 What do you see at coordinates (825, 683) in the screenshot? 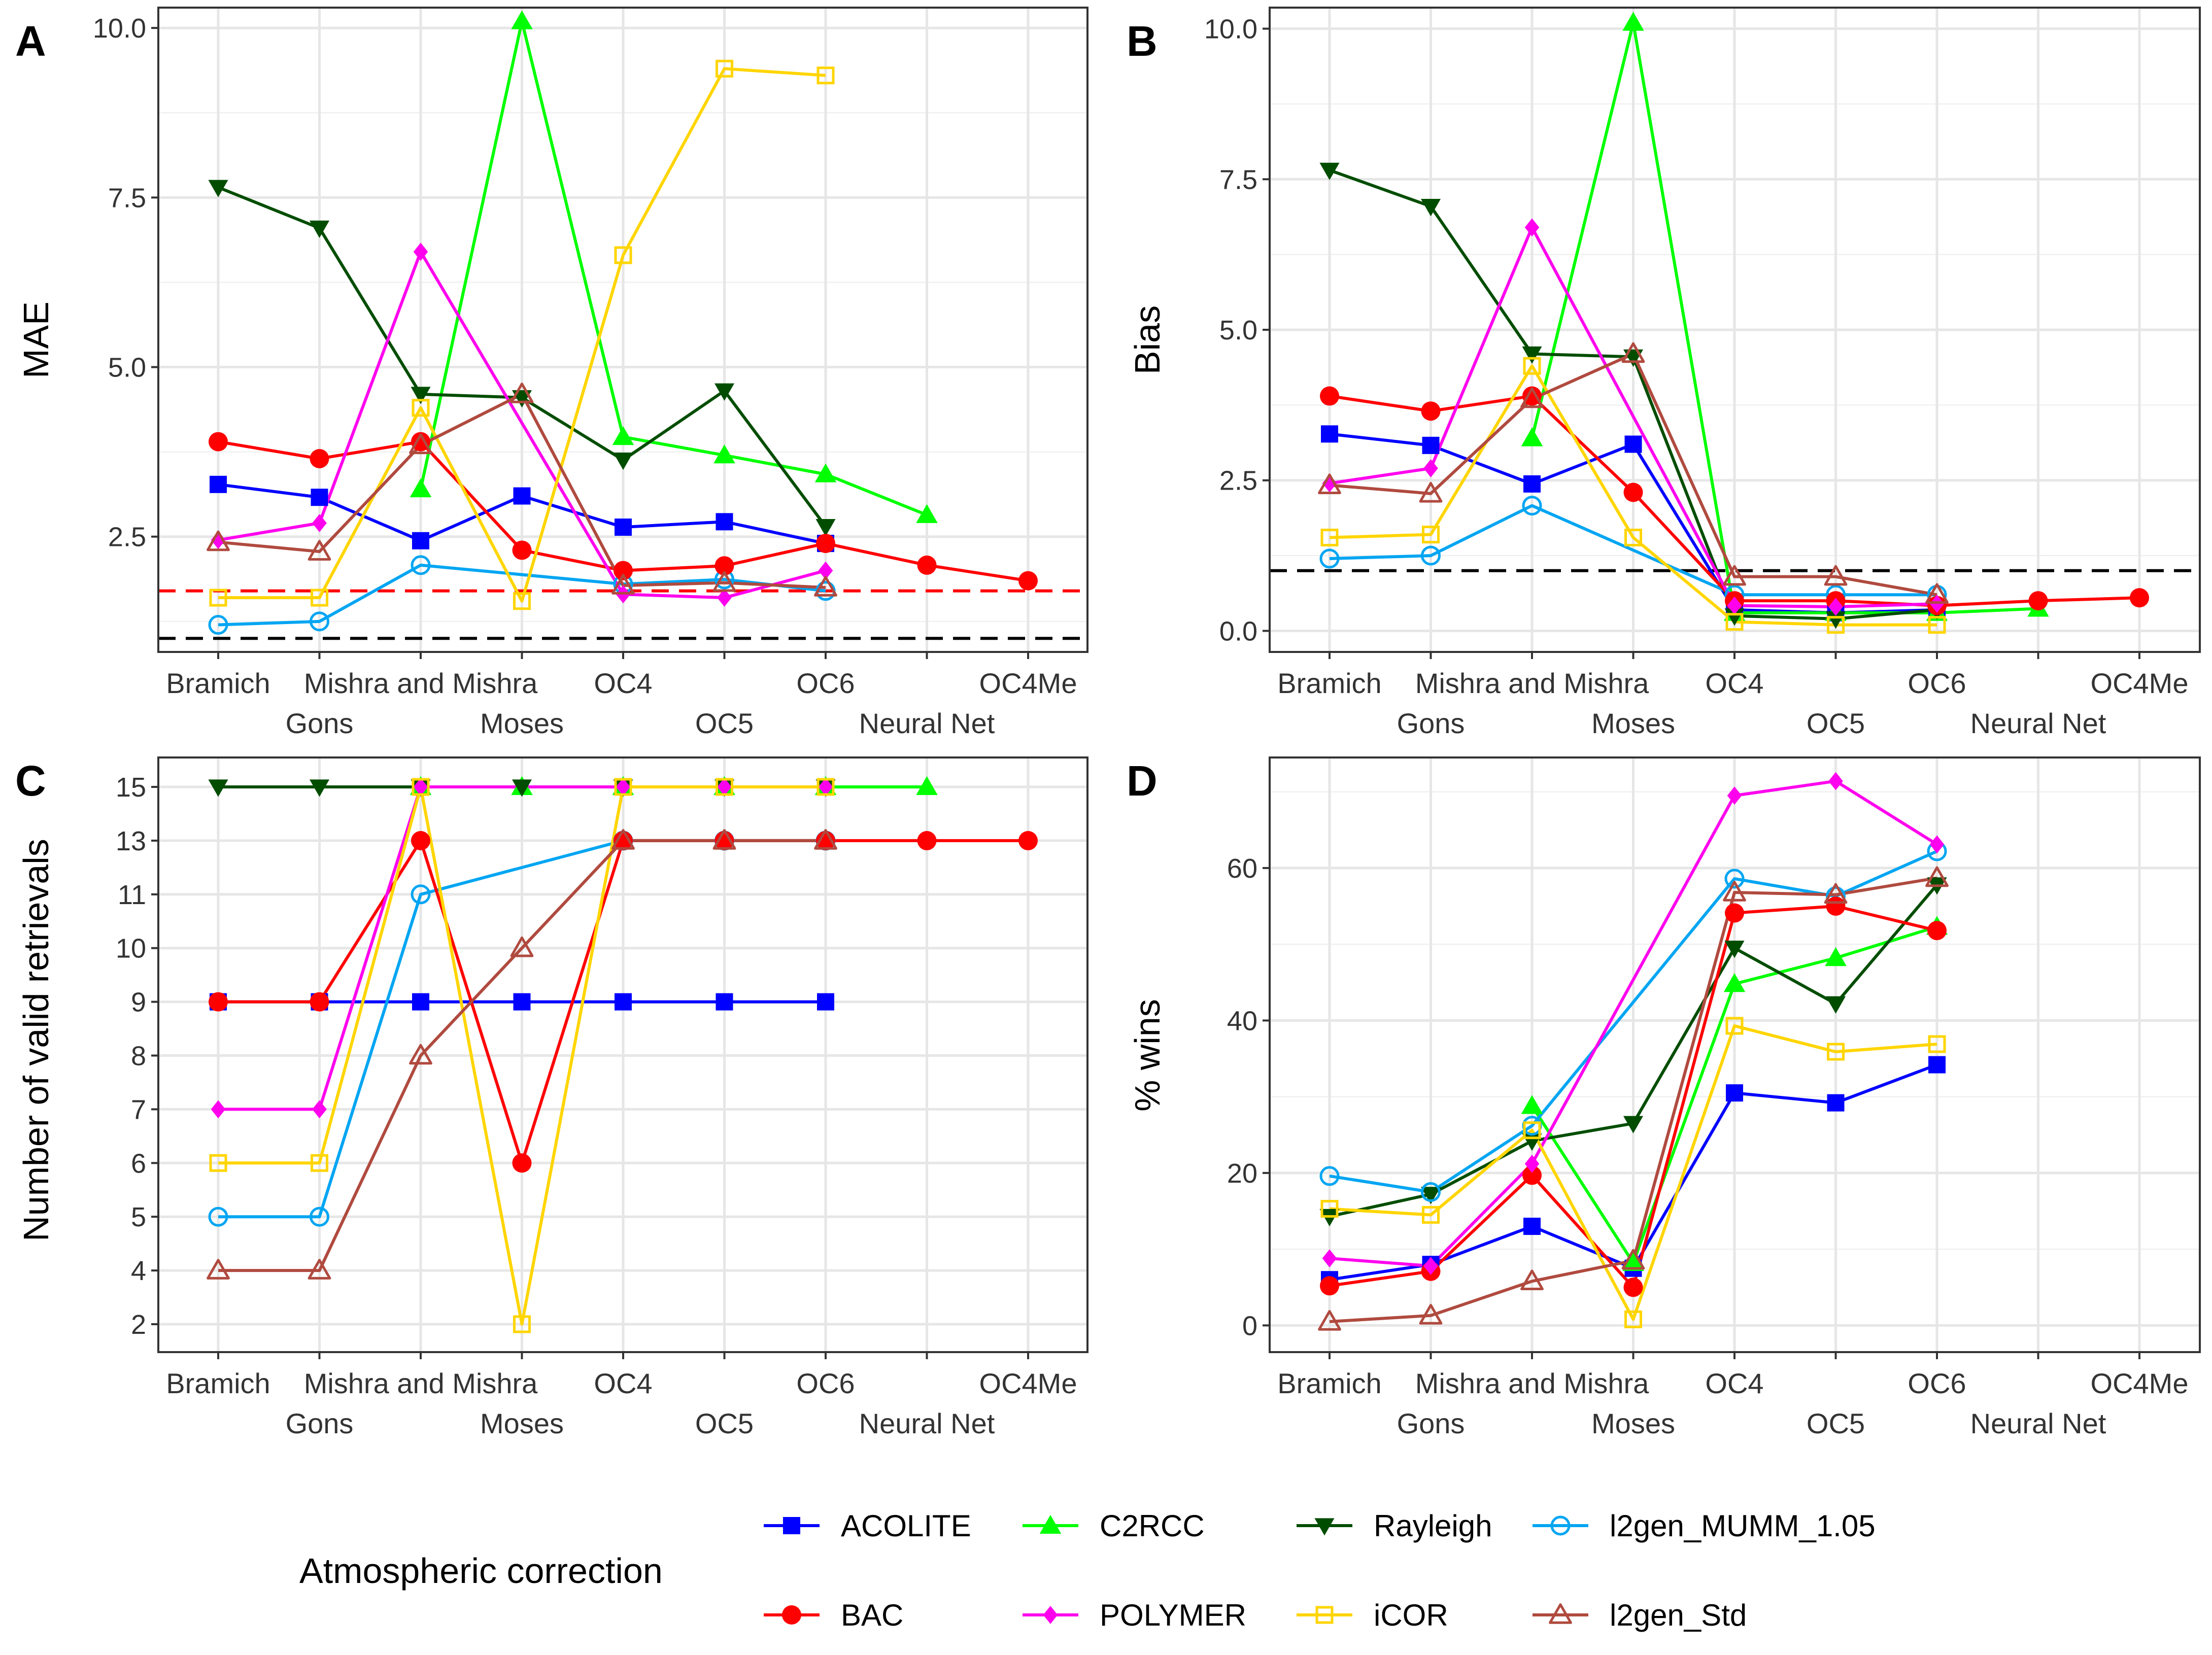
I see `panel-a-x-tick-label: OC6` at bounding box center [825, 683].